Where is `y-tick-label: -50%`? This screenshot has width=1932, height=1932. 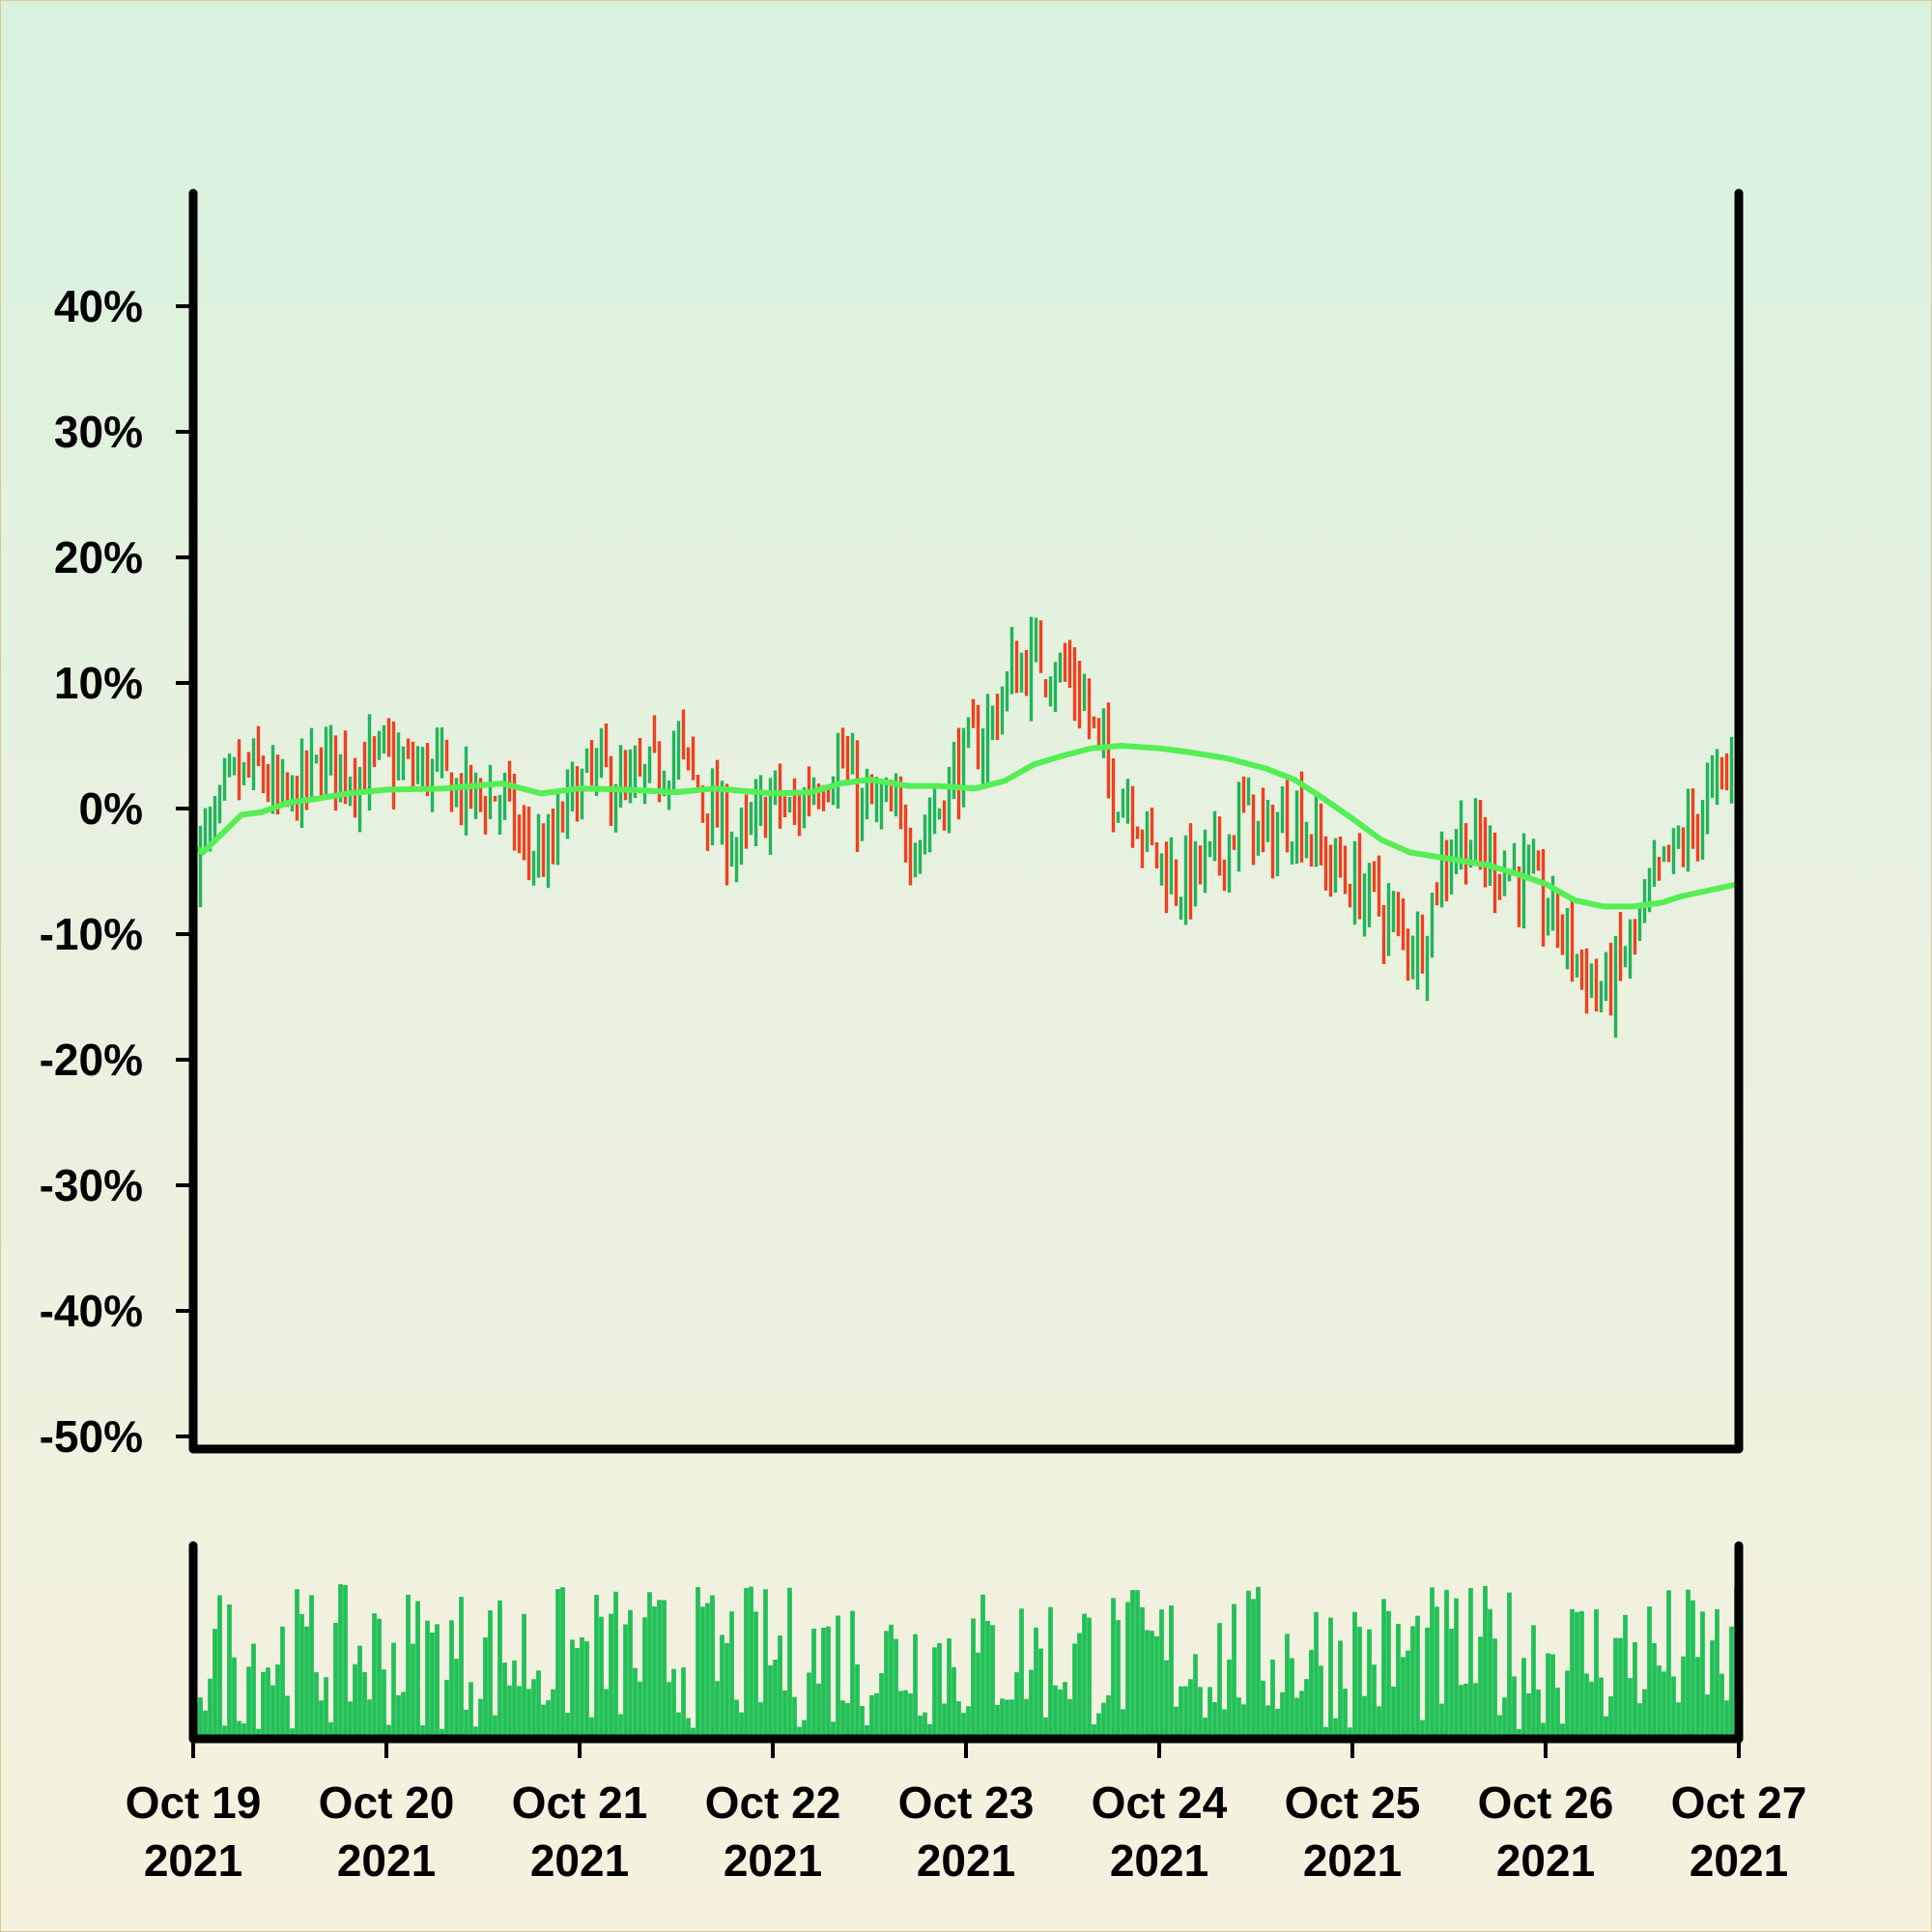
y-tick-label: -50% is located at coordinates (91, 1436).